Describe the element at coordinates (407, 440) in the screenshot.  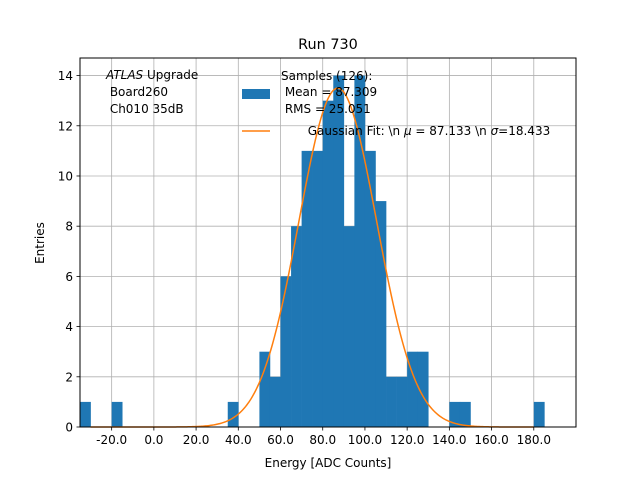
I see `x-tick-label: 120.0` at that location.